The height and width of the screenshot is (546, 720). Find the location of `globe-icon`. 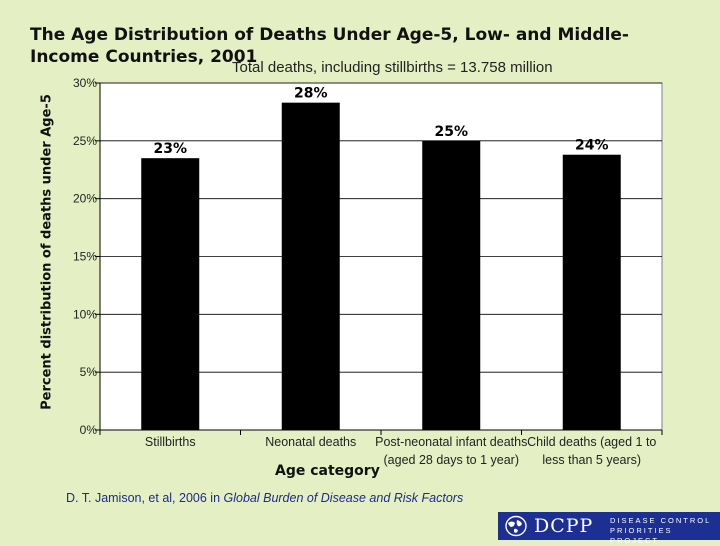

globe-icon is located at coordinates (516, 526).